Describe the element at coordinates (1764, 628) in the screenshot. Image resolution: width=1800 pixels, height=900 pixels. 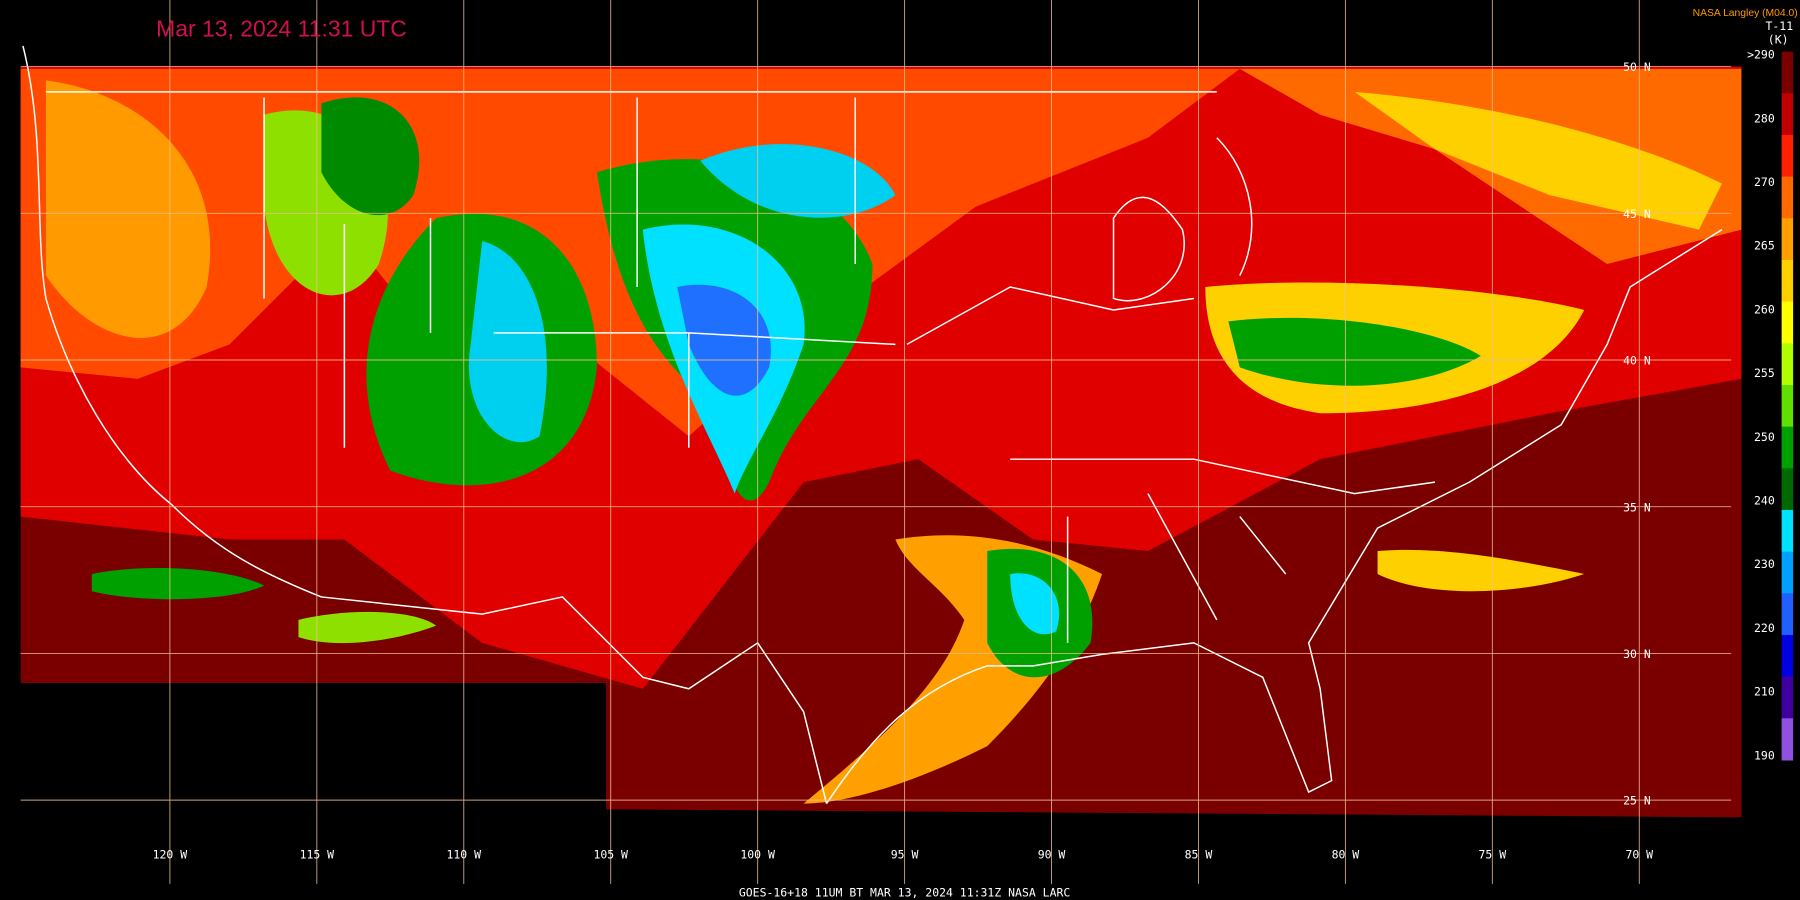
I see `colorbar-label: 220` at that location.